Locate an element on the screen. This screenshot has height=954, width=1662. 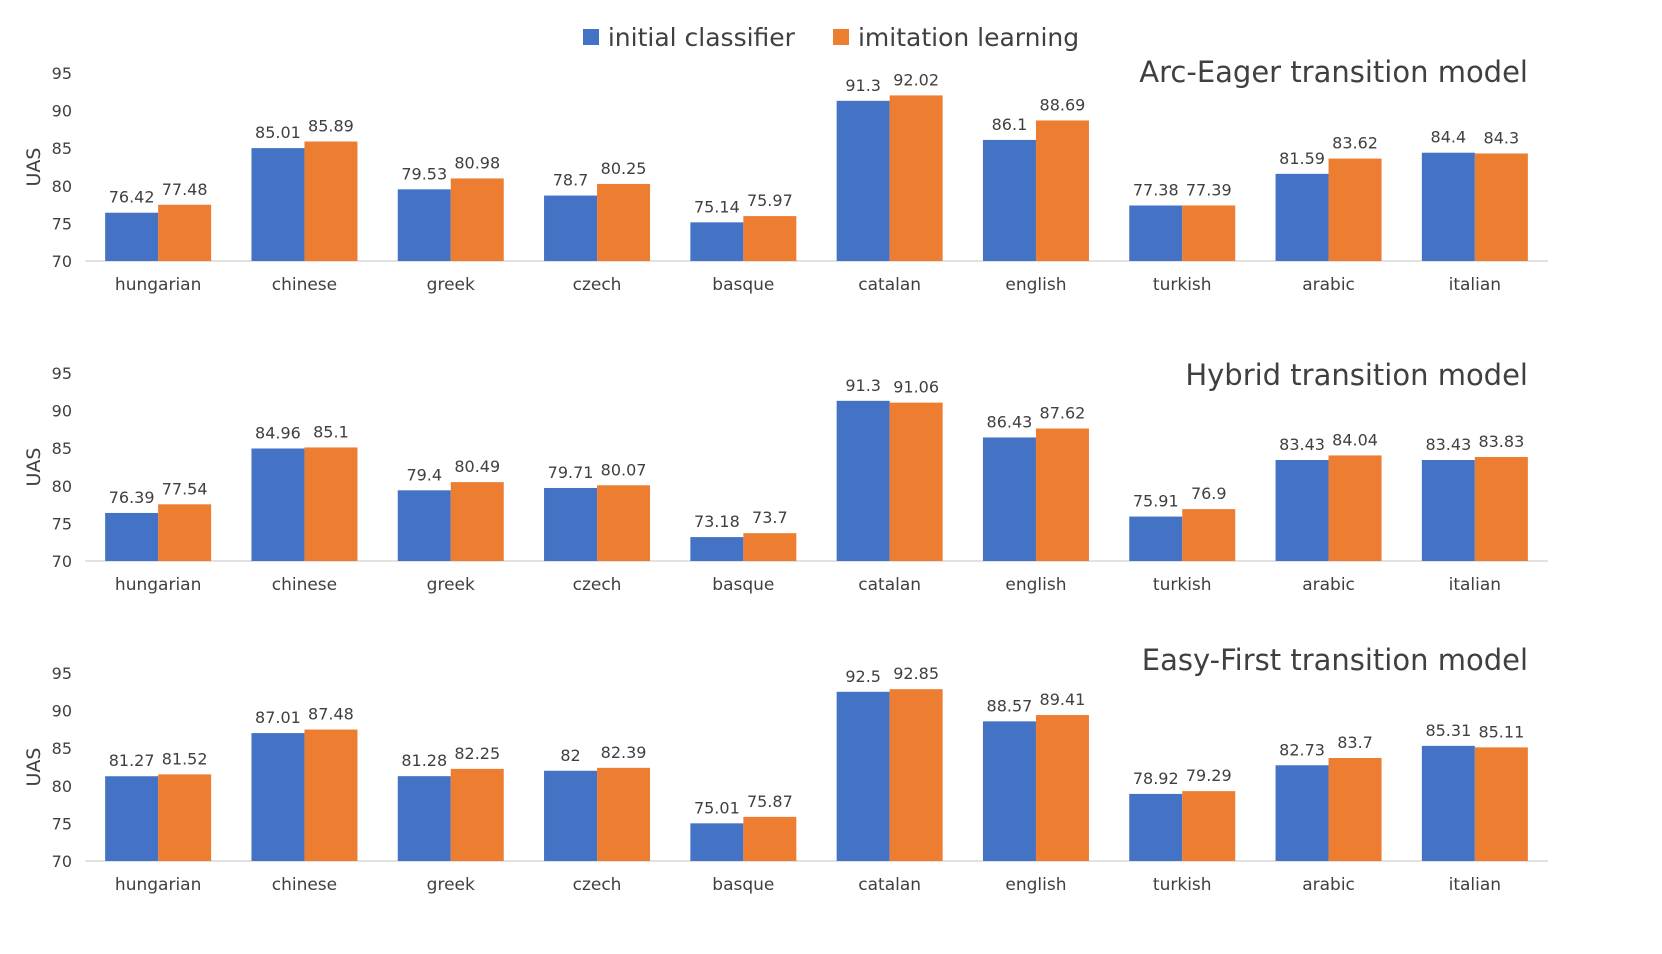
data-label: 80.49 is located at coordinates (477, 466).